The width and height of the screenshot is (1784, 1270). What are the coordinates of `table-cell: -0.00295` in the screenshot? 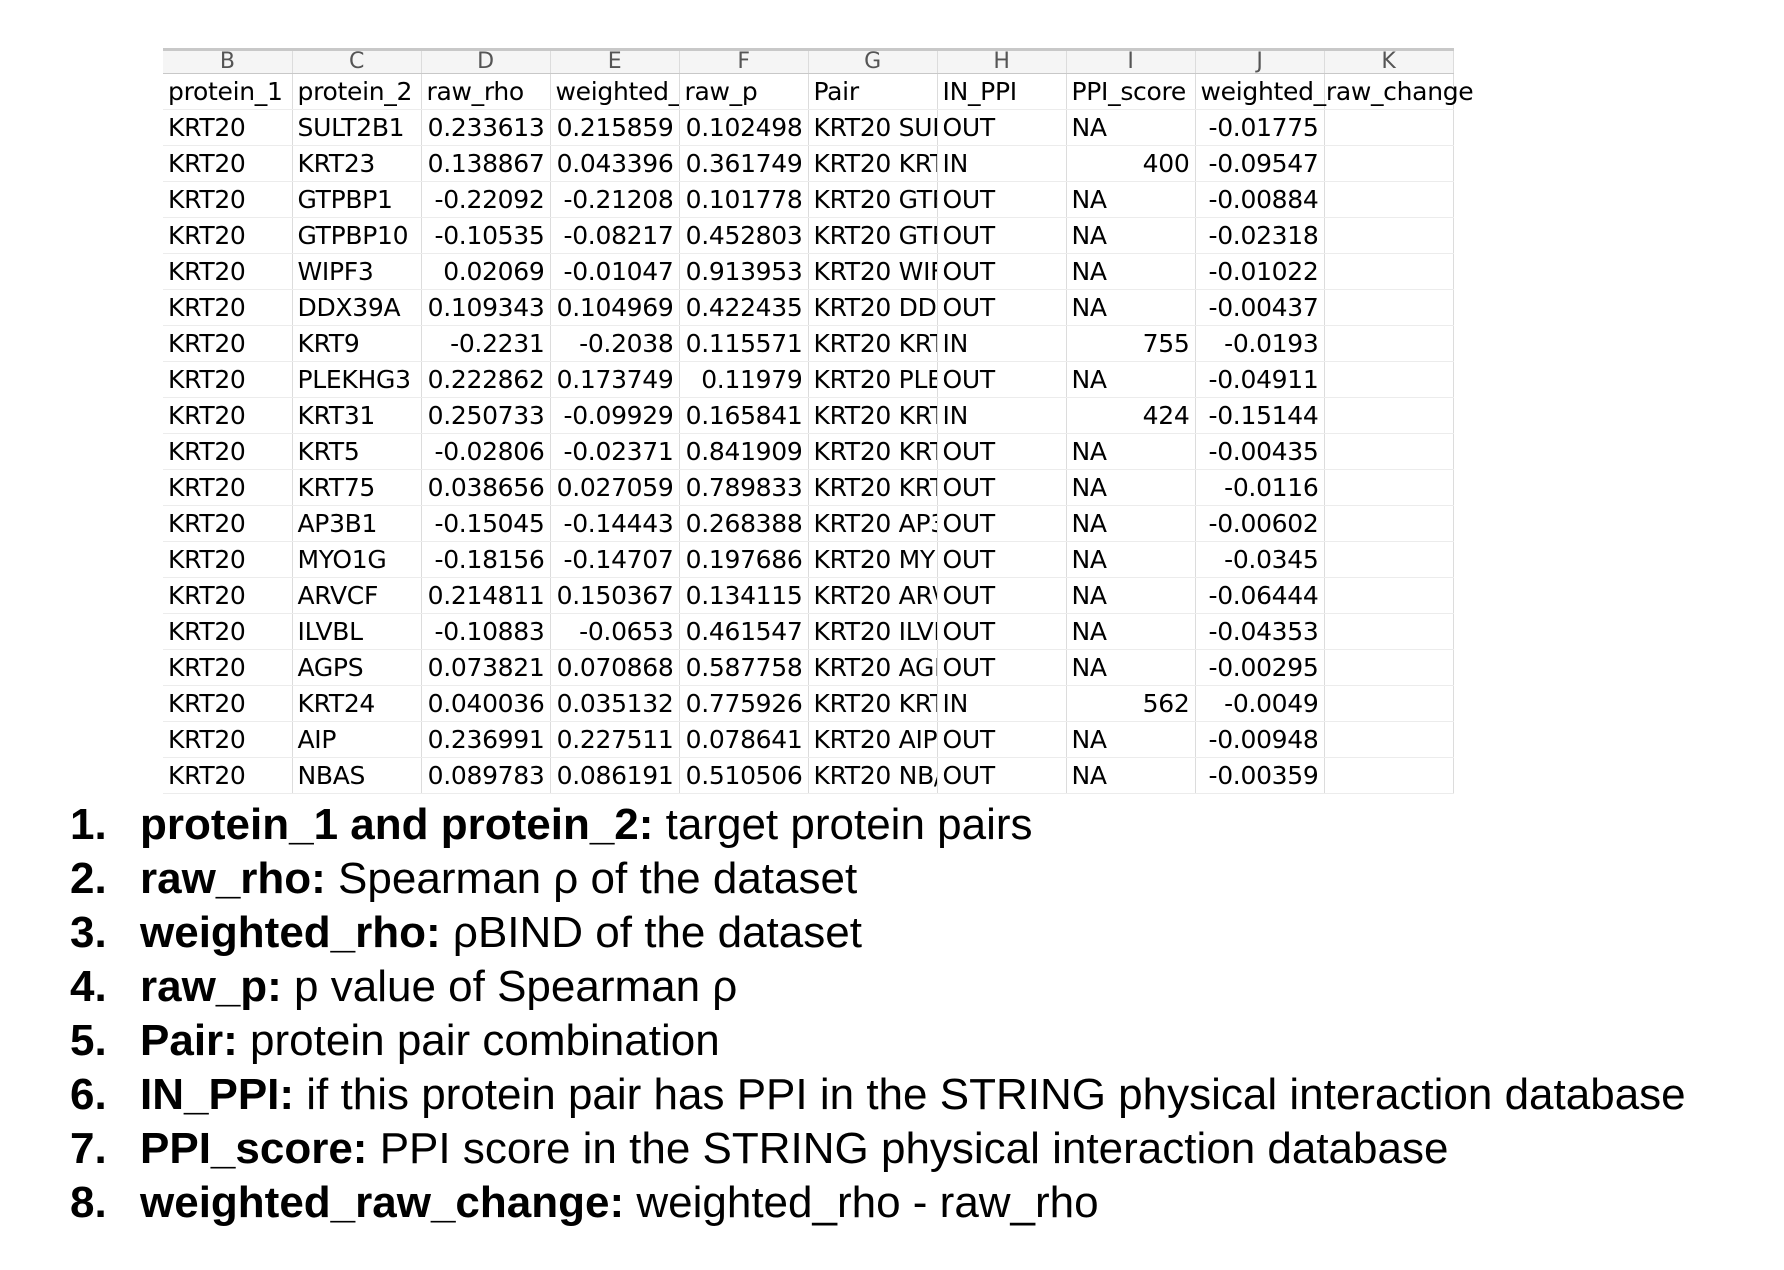 It's located at (1260, 667).